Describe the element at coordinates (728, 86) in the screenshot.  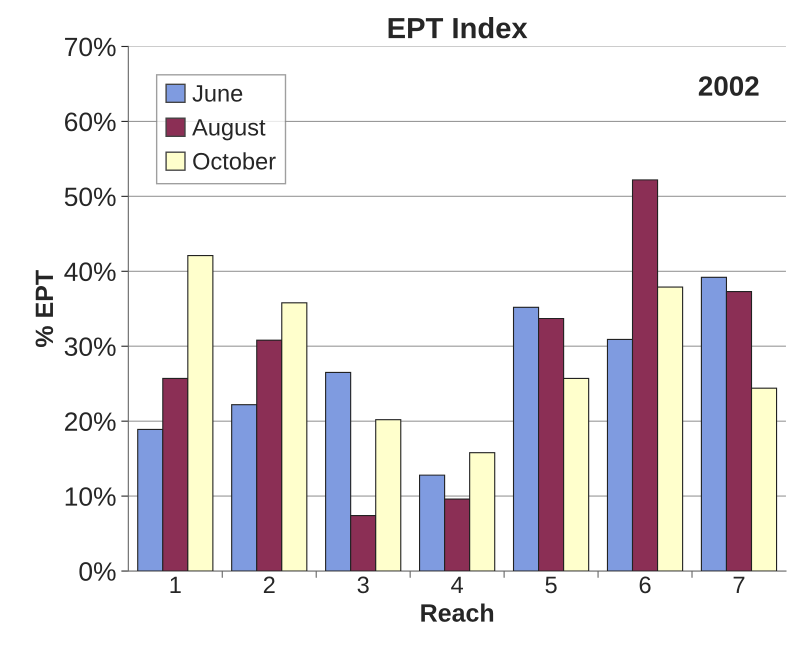
I see `annotation: 2002` at that location.